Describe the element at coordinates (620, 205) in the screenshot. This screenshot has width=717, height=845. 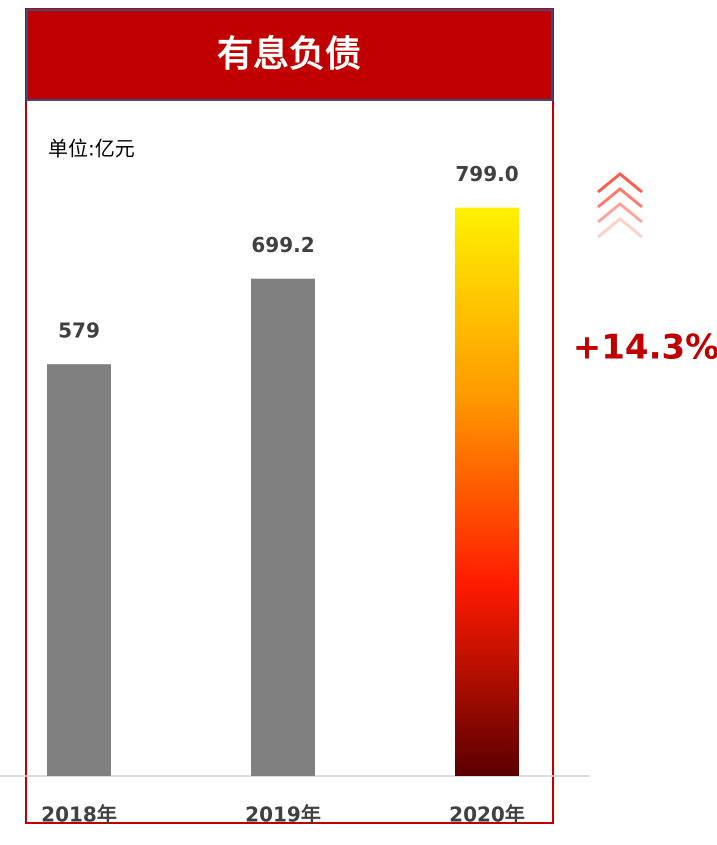
I see `up-chevrons` at that location.